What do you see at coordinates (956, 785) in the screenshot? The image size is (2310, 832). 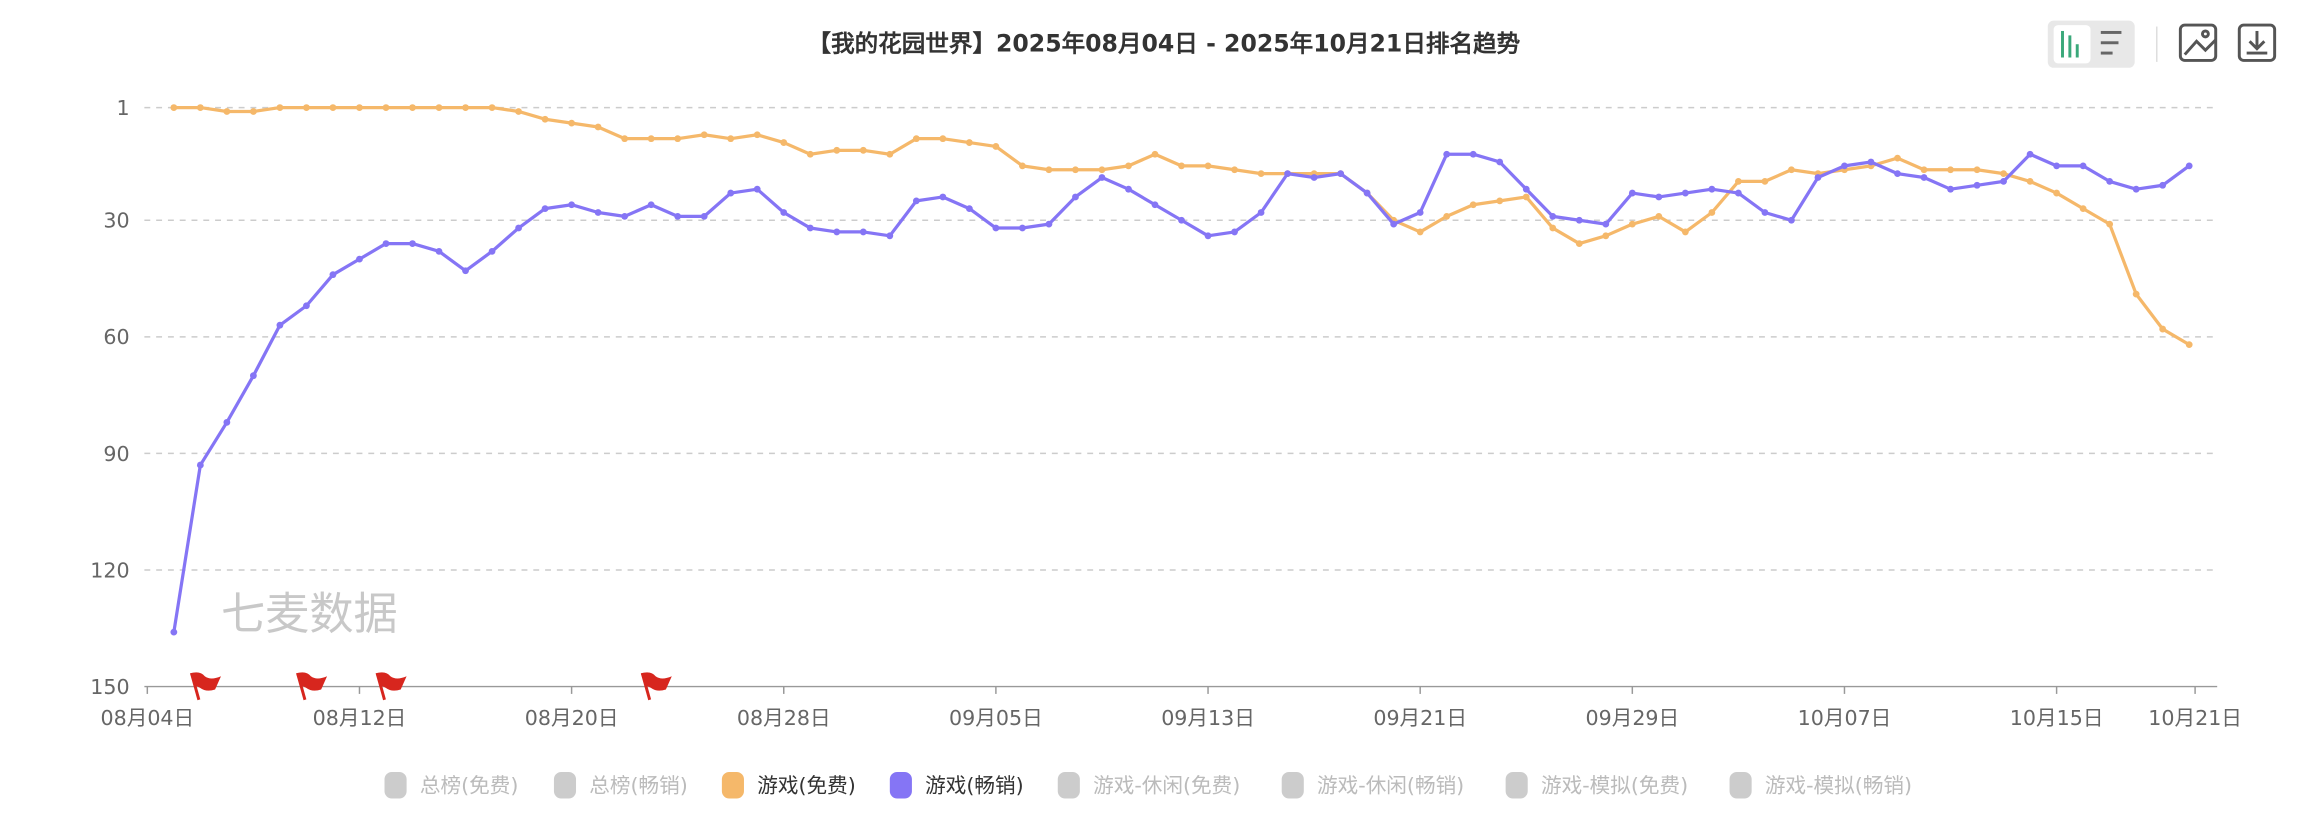 I see `legend-item: 游戏(畅销)` at bounding box center [956, 785].